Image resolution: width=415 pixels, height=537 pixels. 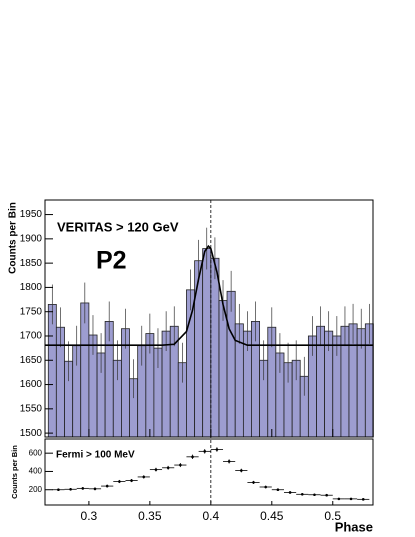 What do you see at coordinates (272, 516) in the screenshot?
I see `x-tick-label: 0.45` at bounding box center [272, 516].